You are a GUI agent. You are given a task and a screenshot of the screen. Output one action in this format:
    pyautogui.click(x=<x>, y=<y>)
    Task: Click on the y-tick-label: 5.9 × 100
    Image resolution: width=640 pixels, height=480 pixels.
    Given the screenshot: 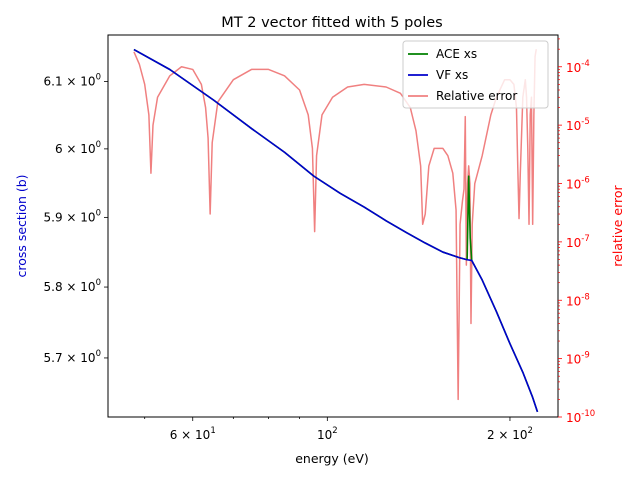 What is the action you would take?
    pyautogui.click(x=72, y=216)
    